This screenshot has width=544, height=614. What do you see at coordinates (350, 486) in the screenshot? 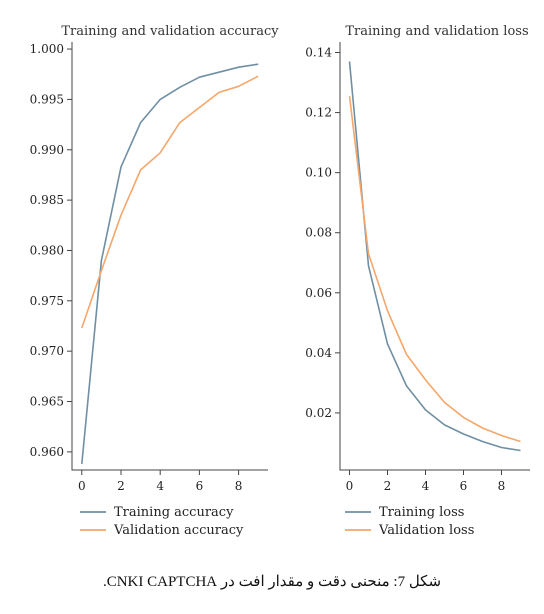
I see `loss-x-tick-label: 0` at bounding box center [350, 486].